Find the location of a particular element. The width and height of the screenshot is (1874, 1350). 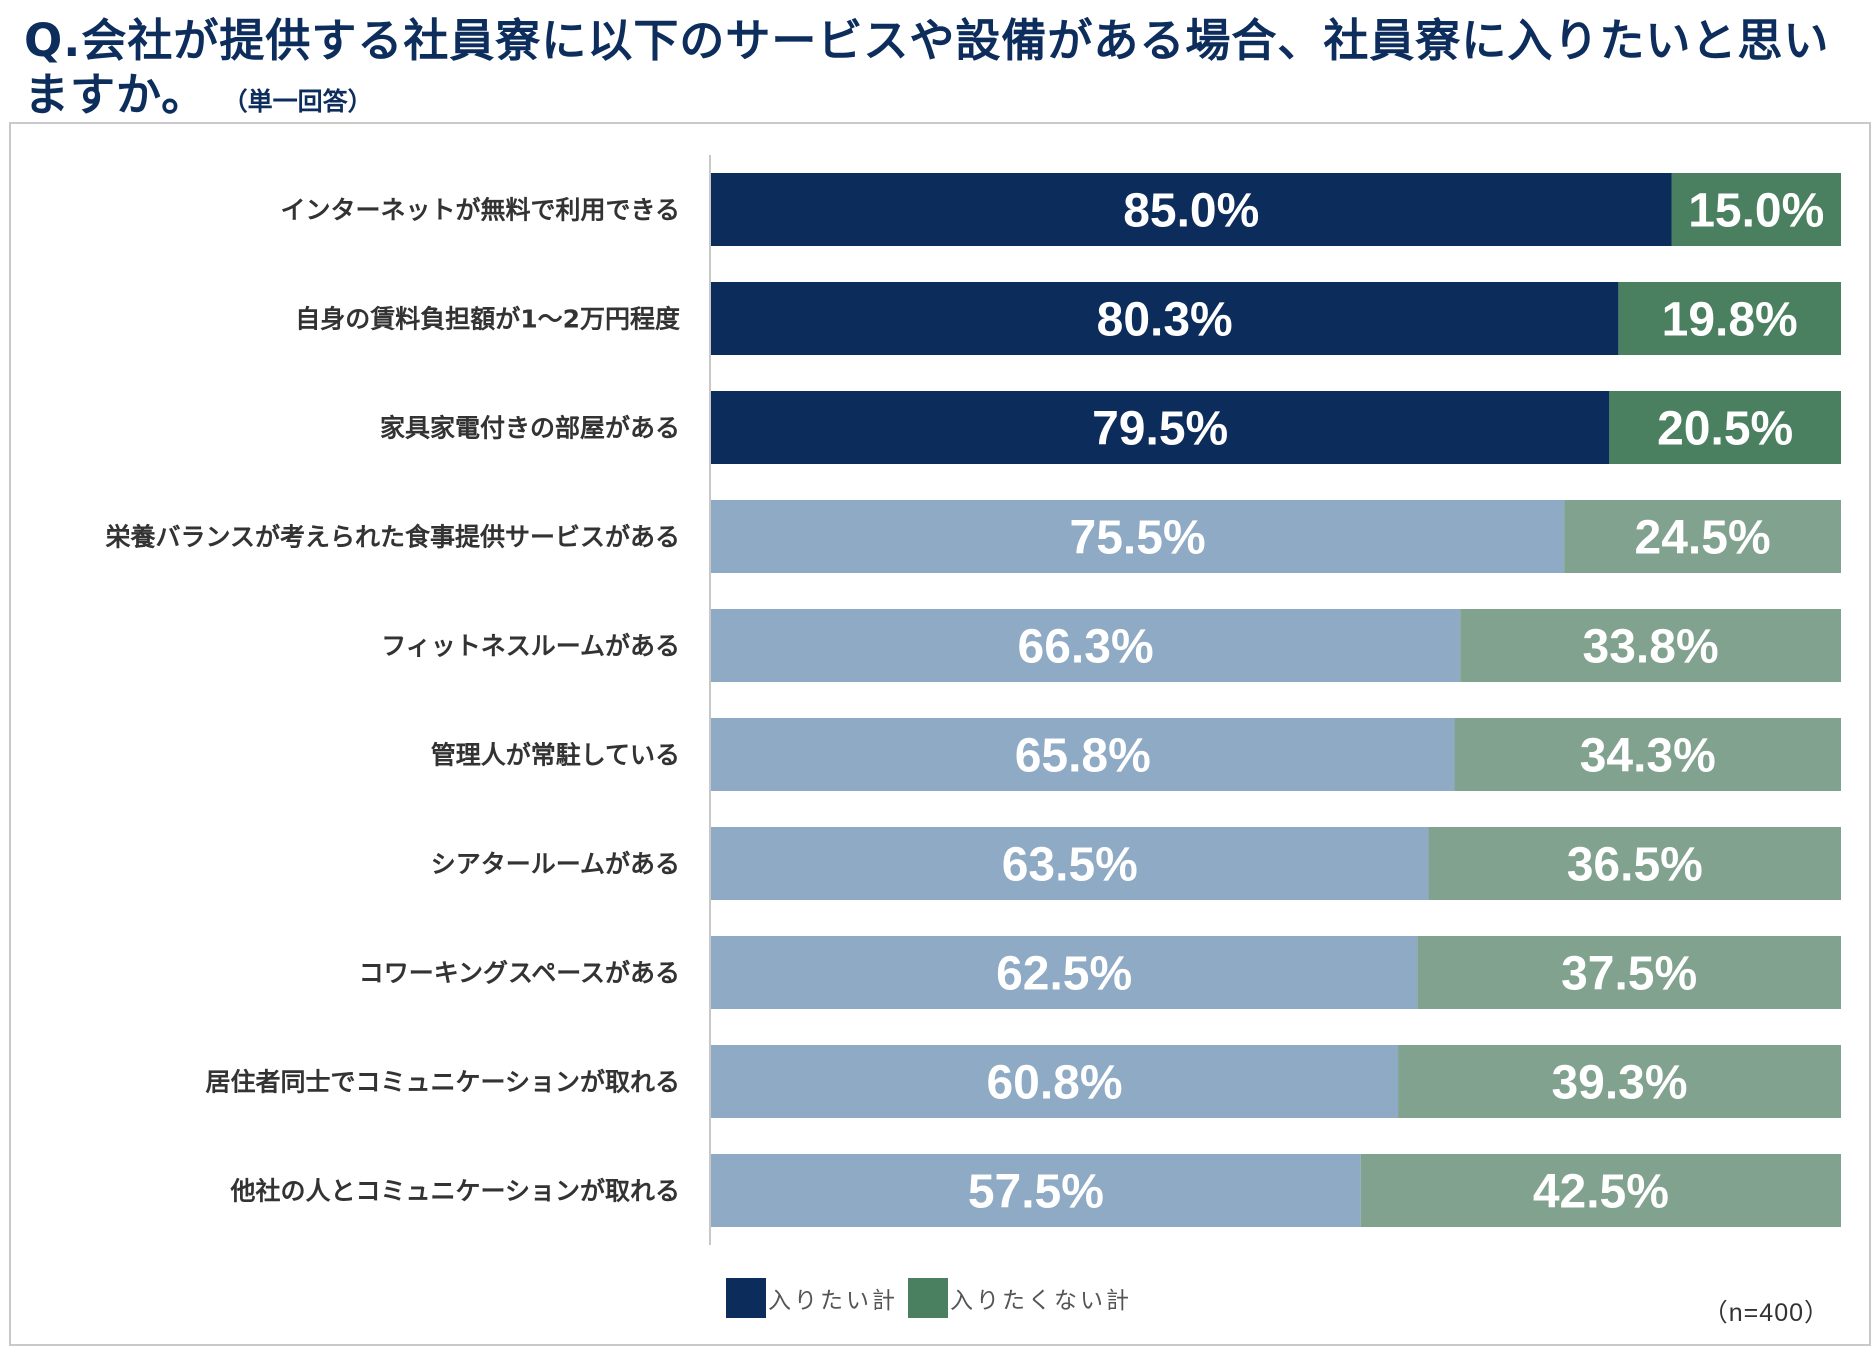

category-label: 自身の賃料負担額が1～2万円程度 is located at coordinates (487, 319).